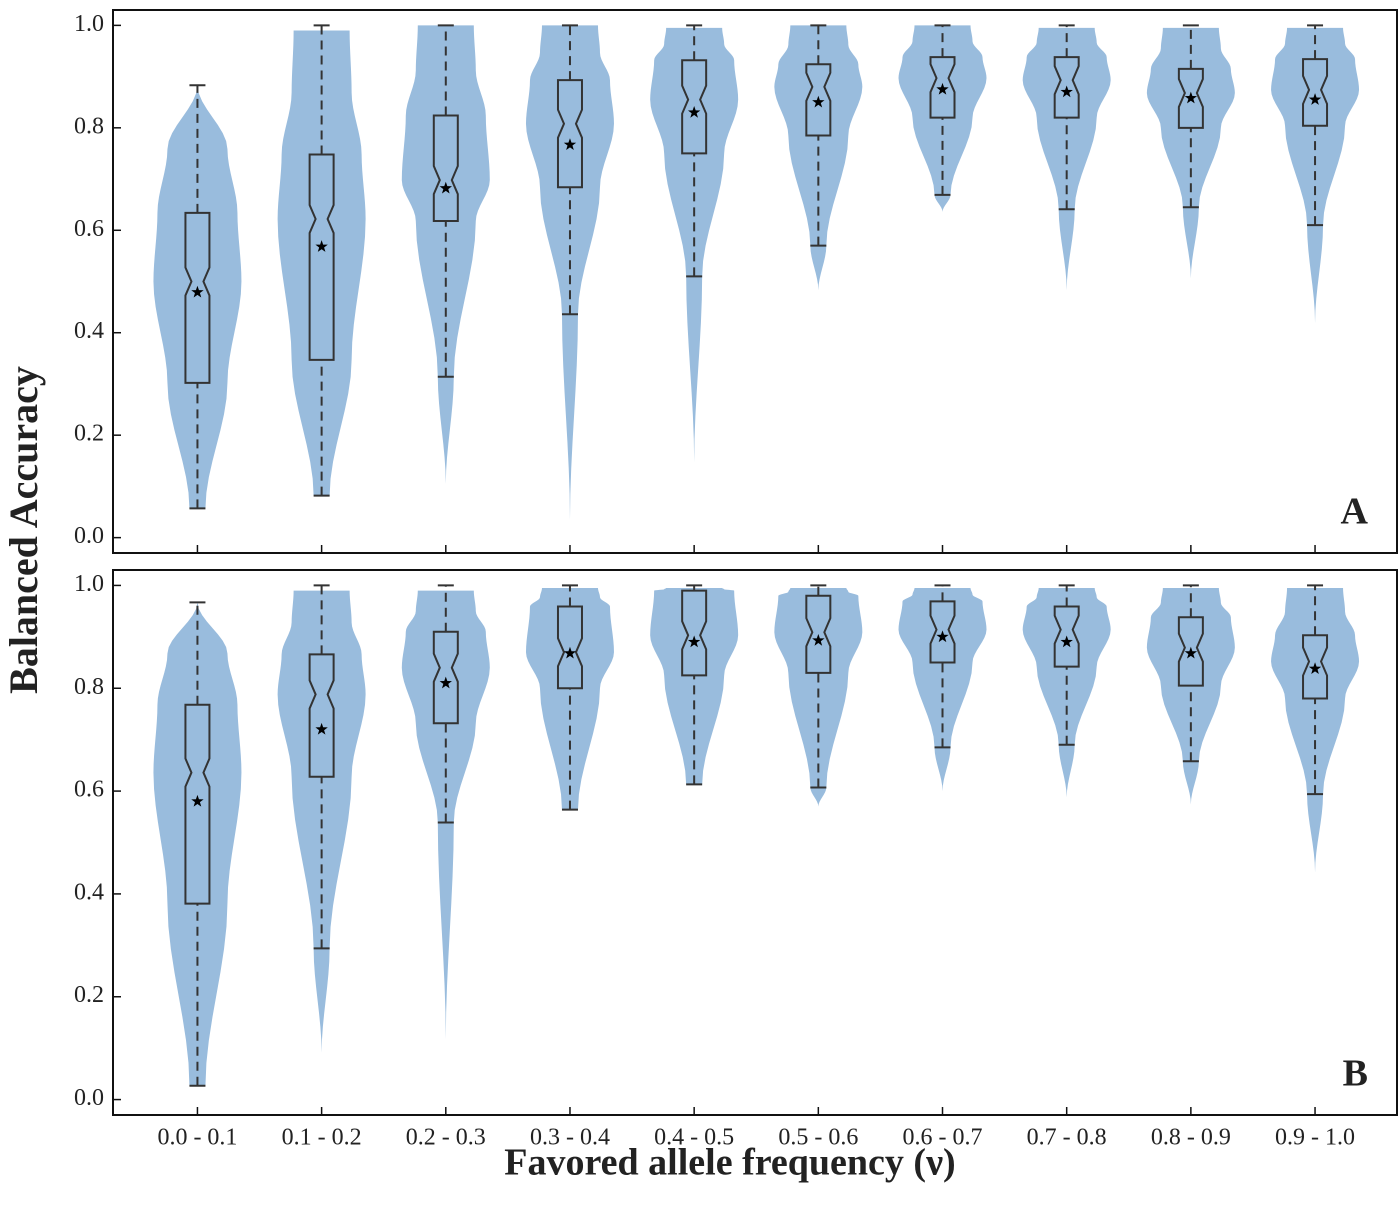  I want to click on x-tick-label: 0.1 - 0.2, so click(322, 1138).